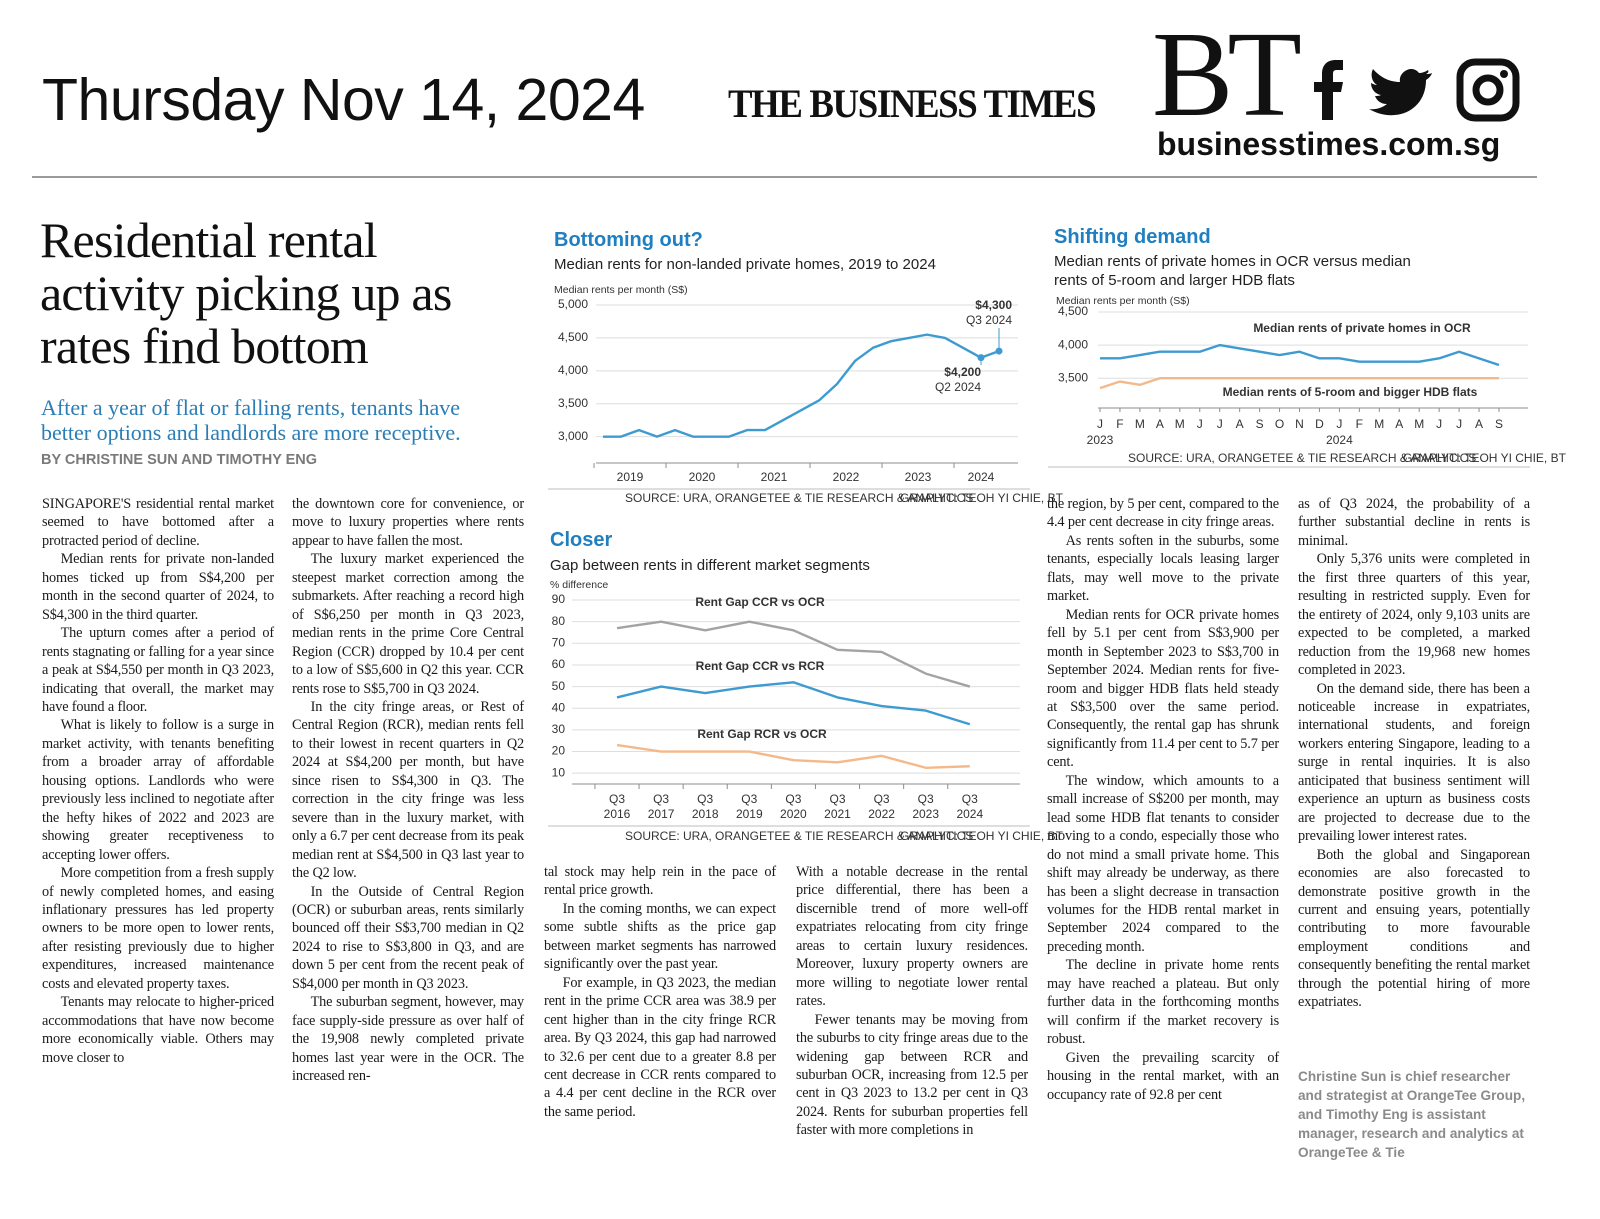  Describe the element at coordinates (630, 477) in the screenshot. I see `x-tick-label: 2019` at that location.